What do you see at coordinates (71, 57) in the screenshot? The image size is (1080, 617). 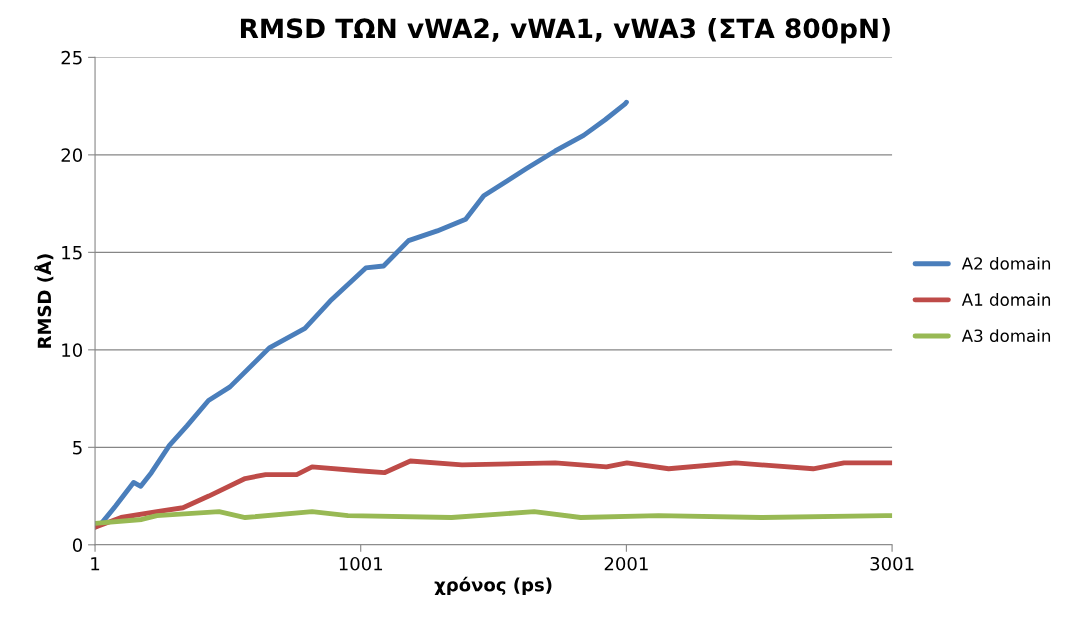 I see `y-tick-label: 25` at bounding box center [71, 57].